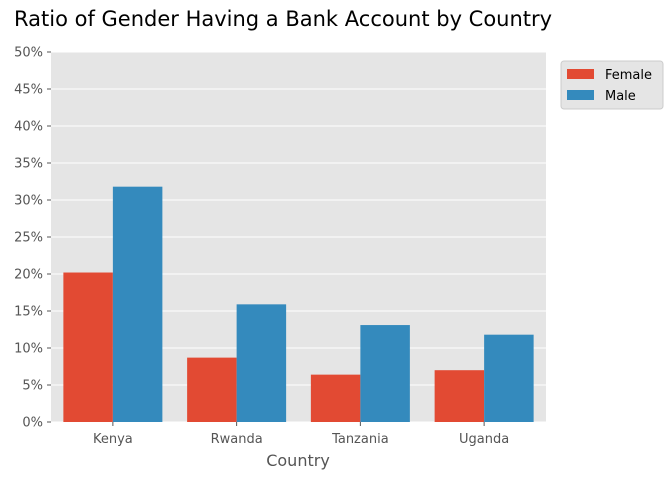  I want to click on y-tick-label: 15%, so click(28, 312).